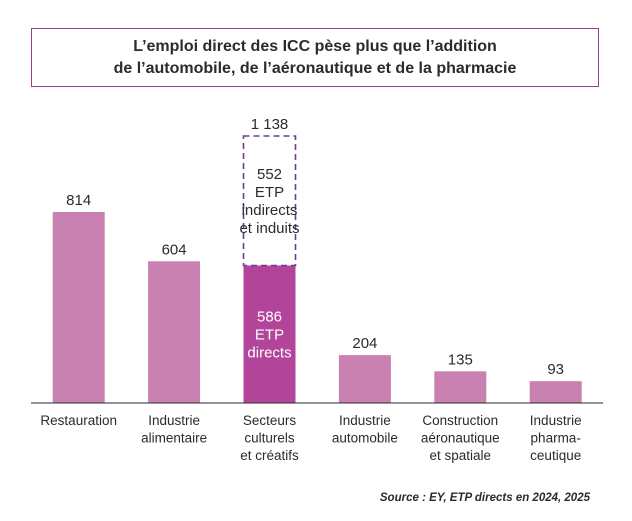 Image resolution: width=632 pixels, height=521 pixels. What do you see at coordinates (460, 420) in the screenshot?
I see `category-label-4-0: Construction` at bounding box center [460, 420].